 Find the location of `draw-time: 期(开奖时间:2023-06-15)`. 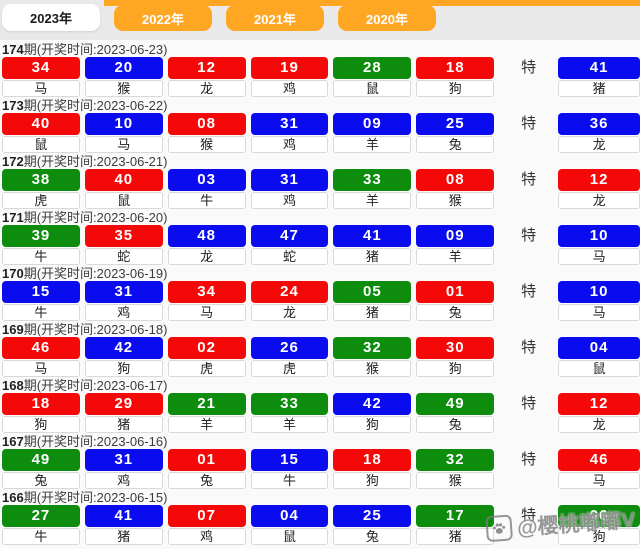

draw-time: 期(开奖时间:2023-06-15) is located at coordinates (95, 497).